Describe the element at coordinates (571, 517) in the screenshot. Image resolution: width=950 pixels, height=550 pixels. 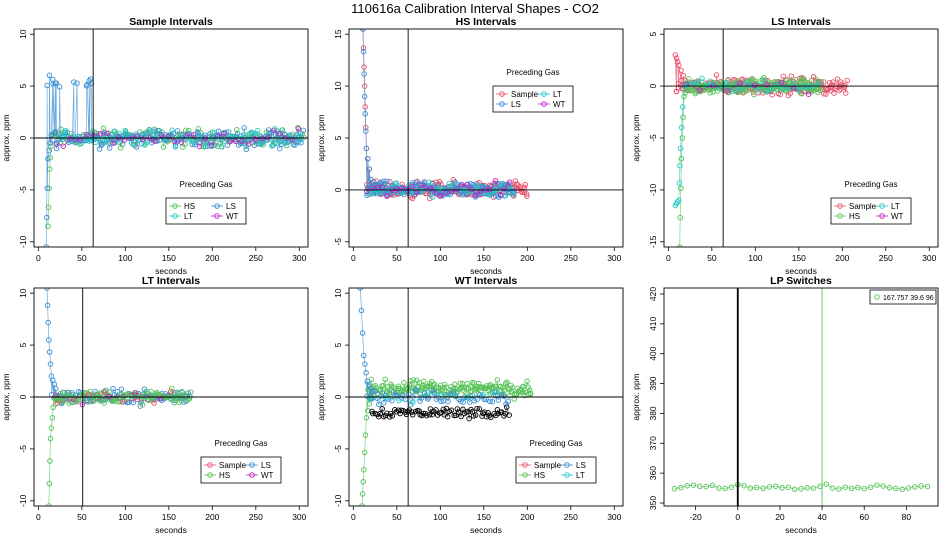
I see `x-tick-label: 250` at that location.